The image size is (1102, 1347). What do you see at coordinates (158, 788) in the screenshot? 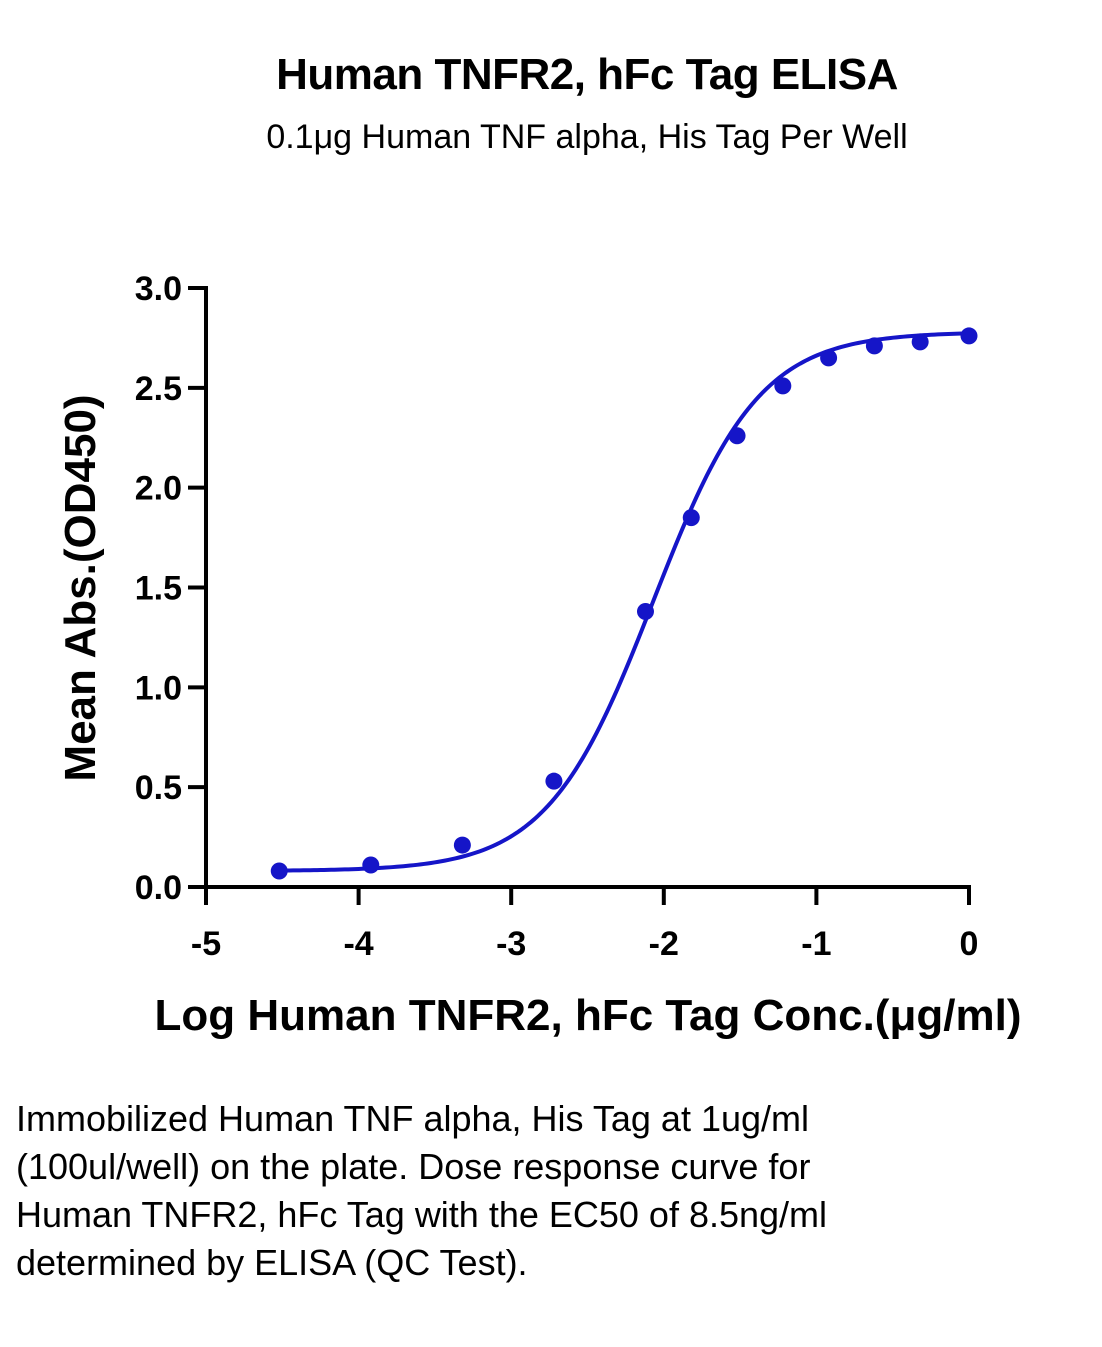
I see `y-tick-label: 0.5` at bounding box center [158, 788].